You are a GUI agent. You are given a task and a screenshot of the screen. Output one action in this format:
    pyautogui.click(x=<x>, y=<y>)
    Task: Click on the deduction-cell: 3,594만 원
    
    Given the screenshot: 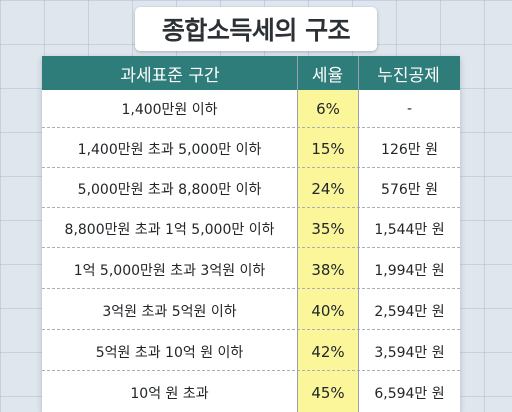 What is the action you would take?
    pyautogui.click(x=409, y=353)
    